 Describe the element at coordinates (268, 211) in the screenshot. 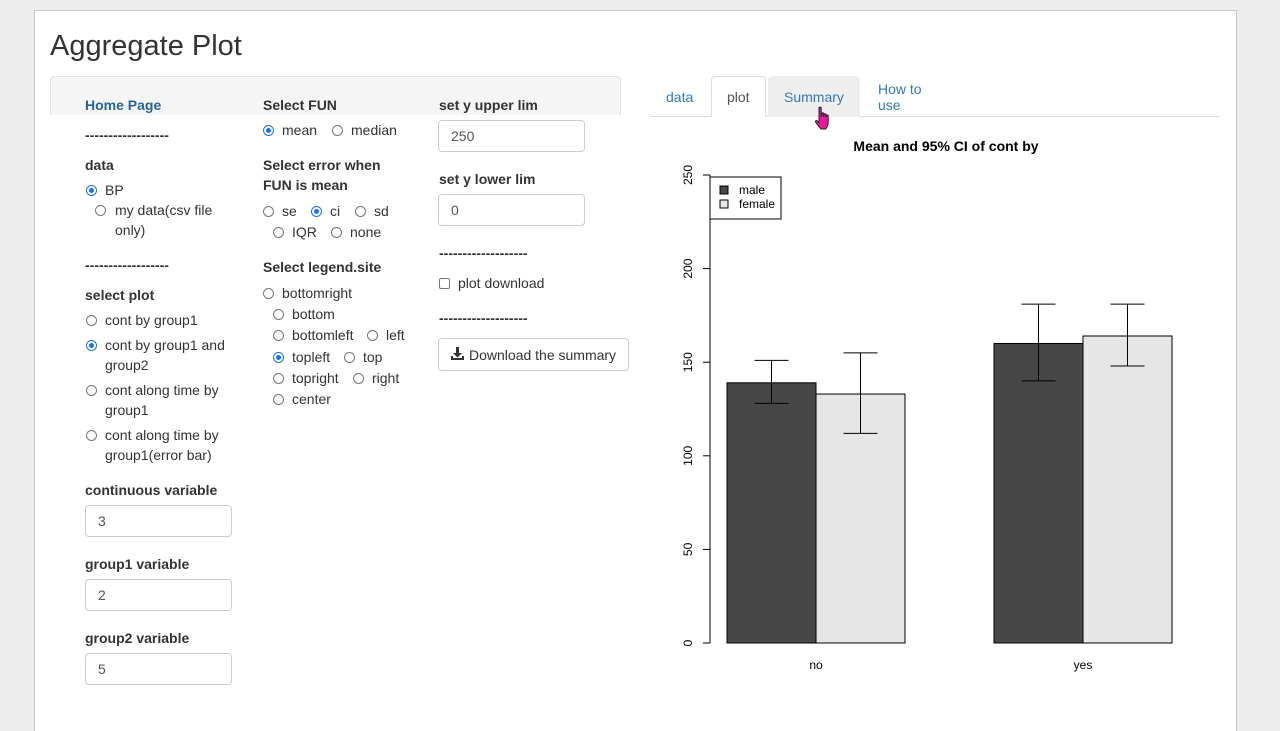

I see `error-radio-se` at that location.